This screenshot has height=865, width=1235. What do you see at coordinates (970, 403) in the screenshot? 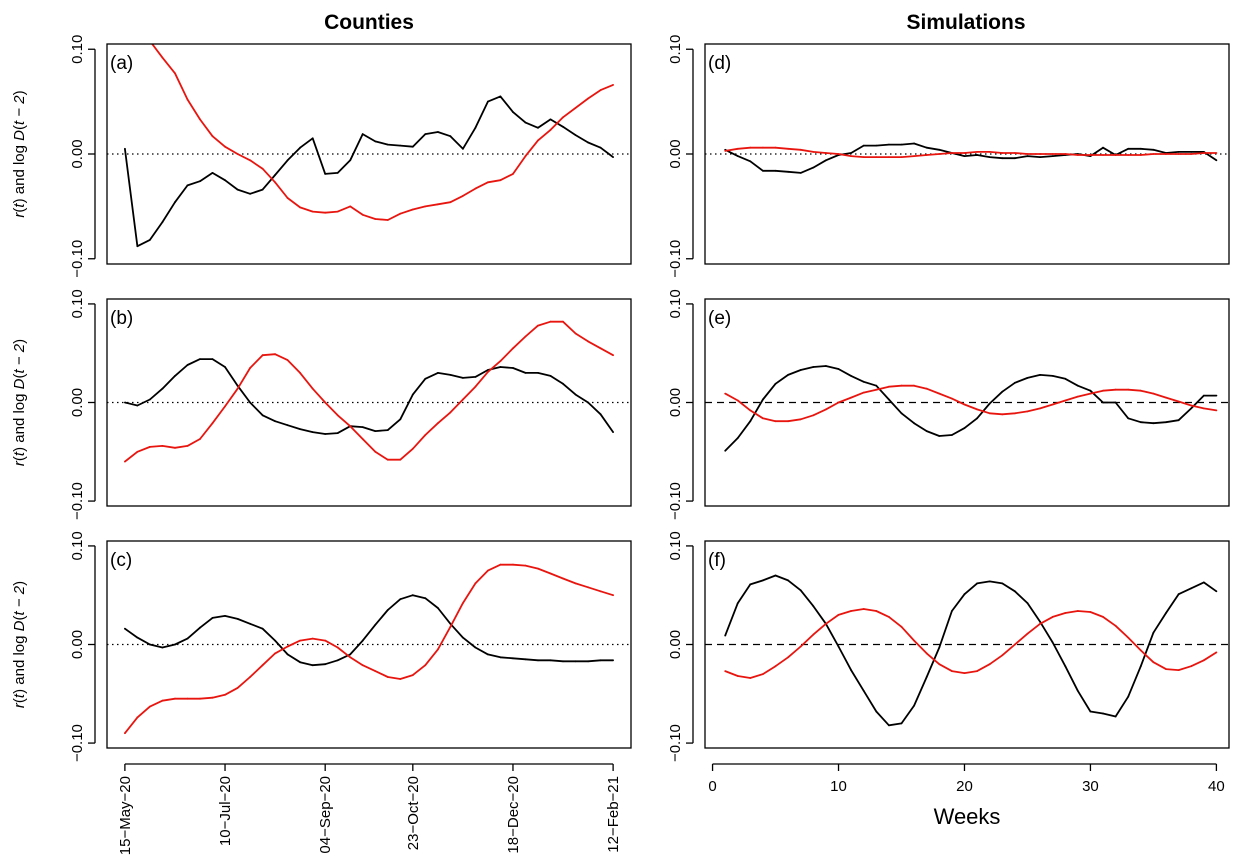
I see `series-line-red` at bounding box center [970, 403].